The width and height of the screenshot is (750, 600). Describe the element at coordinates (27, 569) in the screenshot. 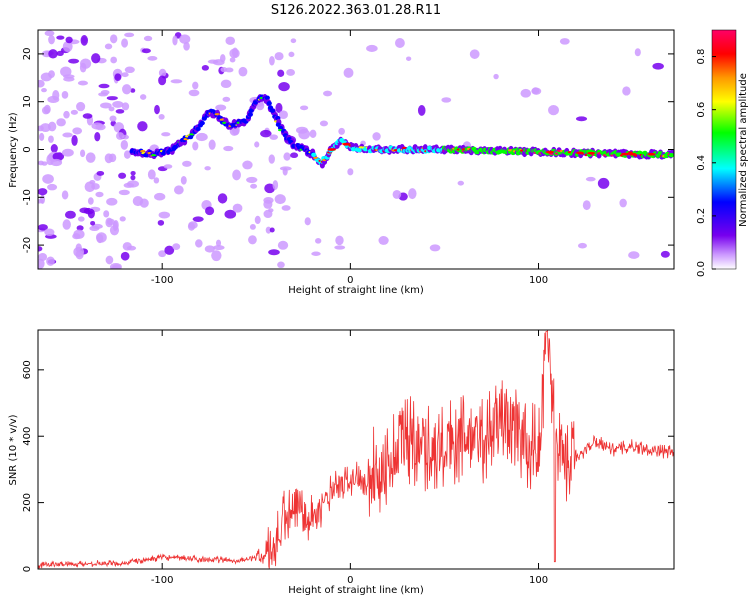

I see `snr-y-tick-label: 0` at that location.